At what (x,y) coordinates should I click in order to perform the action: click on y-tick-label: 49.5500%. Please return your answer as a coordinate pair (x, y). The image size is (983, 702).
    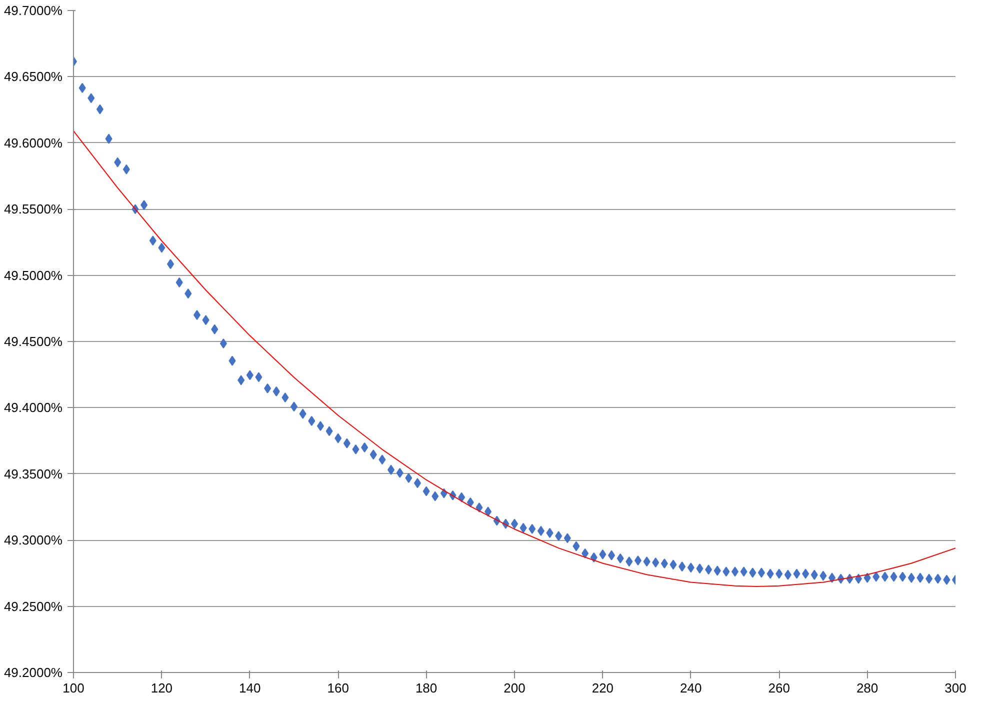
    Looking at the image, I should click on (33, 209).